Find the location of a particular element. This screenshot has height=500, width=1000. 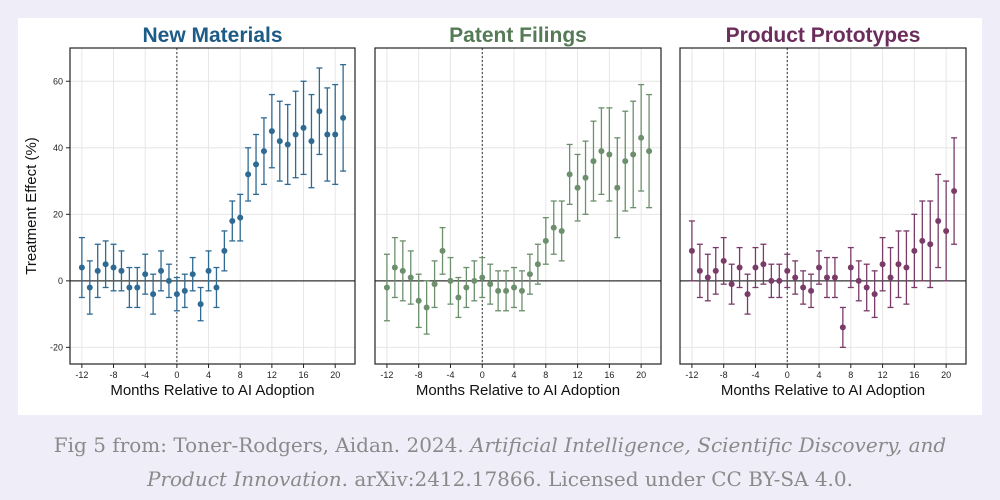

x-tick-label: 20 is located at coordinates (946, 375).